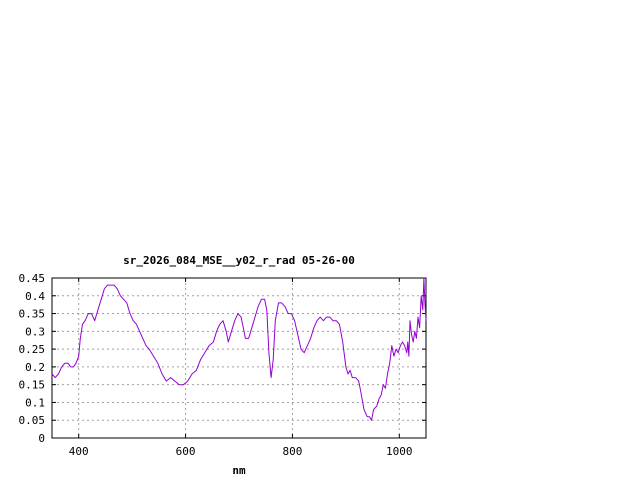 The width and height of the screenshot is (640, 480). Describe the element at coordinates (399, 451) in the screenshot. I see `x-tick-label: 1000` at that location.